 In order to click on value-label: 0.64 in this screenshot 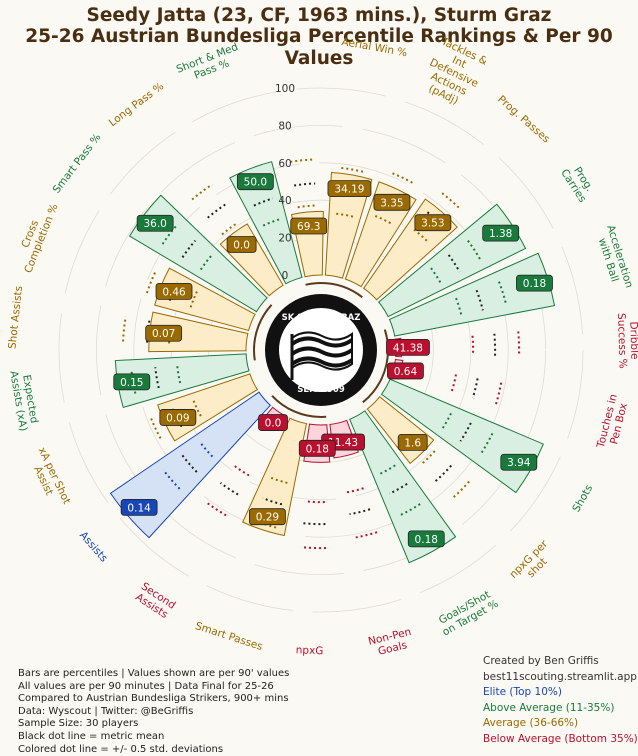, I will do `click(406, 372)`.